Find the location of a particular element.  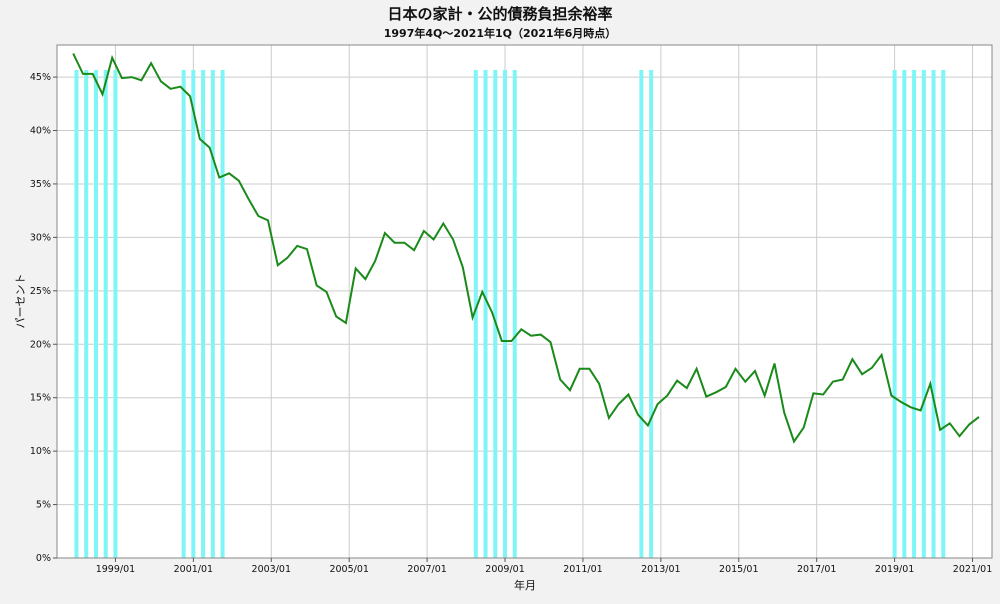

chart-subtitle: 1997年4Q～2021年1Q（2021年6月時点） is located at coordinates (500, 33).